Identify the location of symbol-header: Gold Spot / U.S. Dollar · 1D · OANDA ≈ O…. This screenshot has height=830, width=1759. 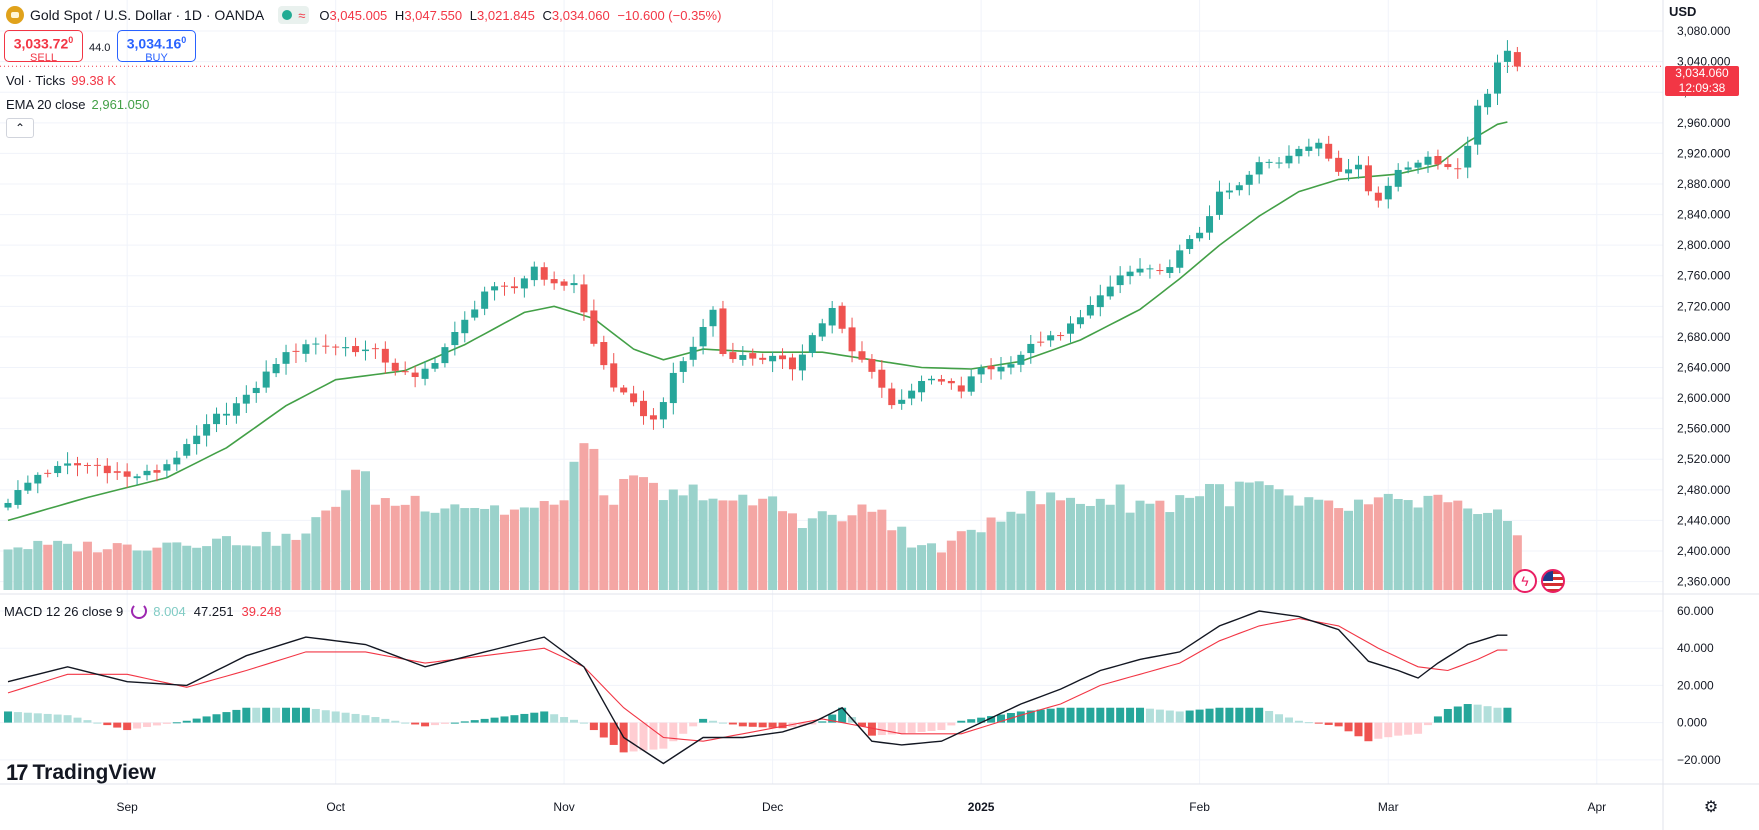
(363, 15).